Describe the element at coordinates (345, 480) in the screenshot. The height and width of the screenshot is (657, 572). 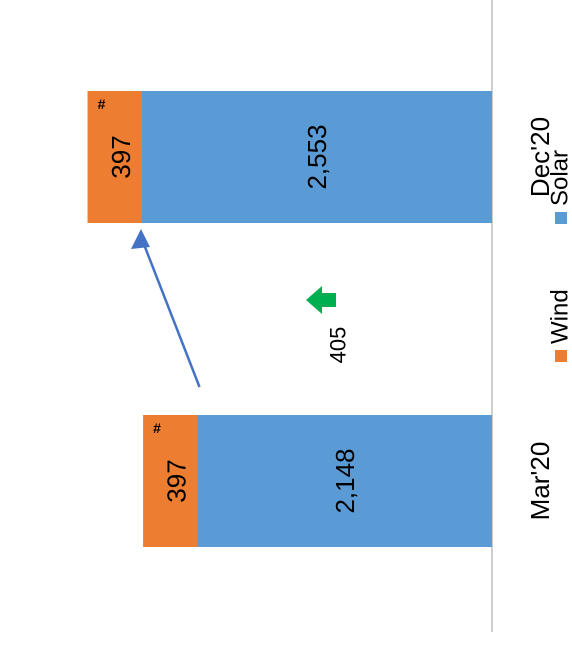
I see `data-label-solar-0: 2,148` at that location.